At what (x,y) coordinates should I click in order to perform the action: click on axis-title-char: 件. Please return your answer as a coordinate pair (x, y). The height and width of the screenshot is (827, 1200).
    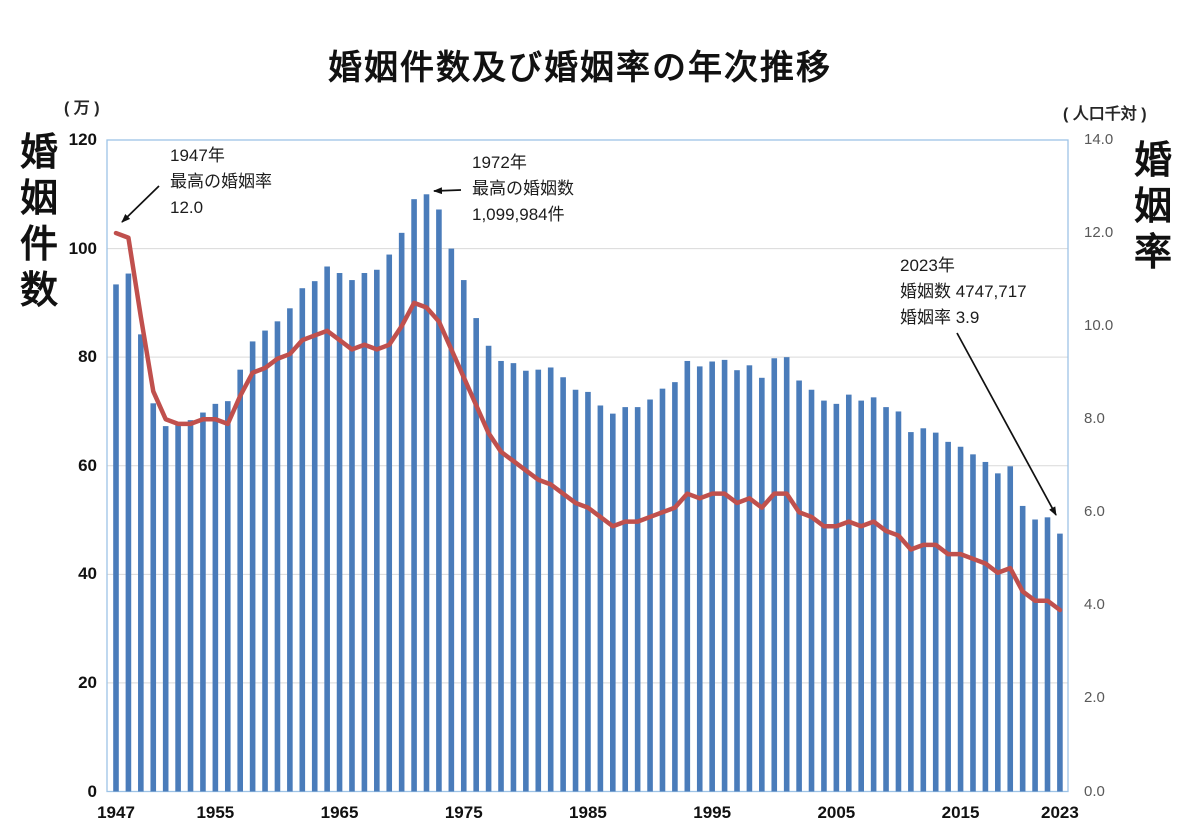
    Looking at the image, I should click on (38, 245).